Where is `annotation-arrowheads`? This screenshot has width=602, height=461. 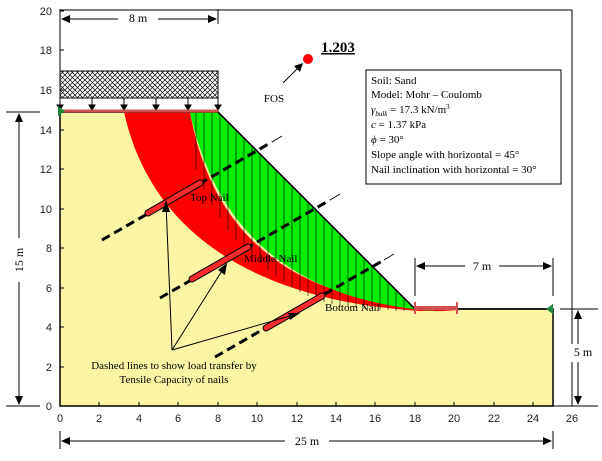 annotation-arrowheads is located at coordinates (231, 260).